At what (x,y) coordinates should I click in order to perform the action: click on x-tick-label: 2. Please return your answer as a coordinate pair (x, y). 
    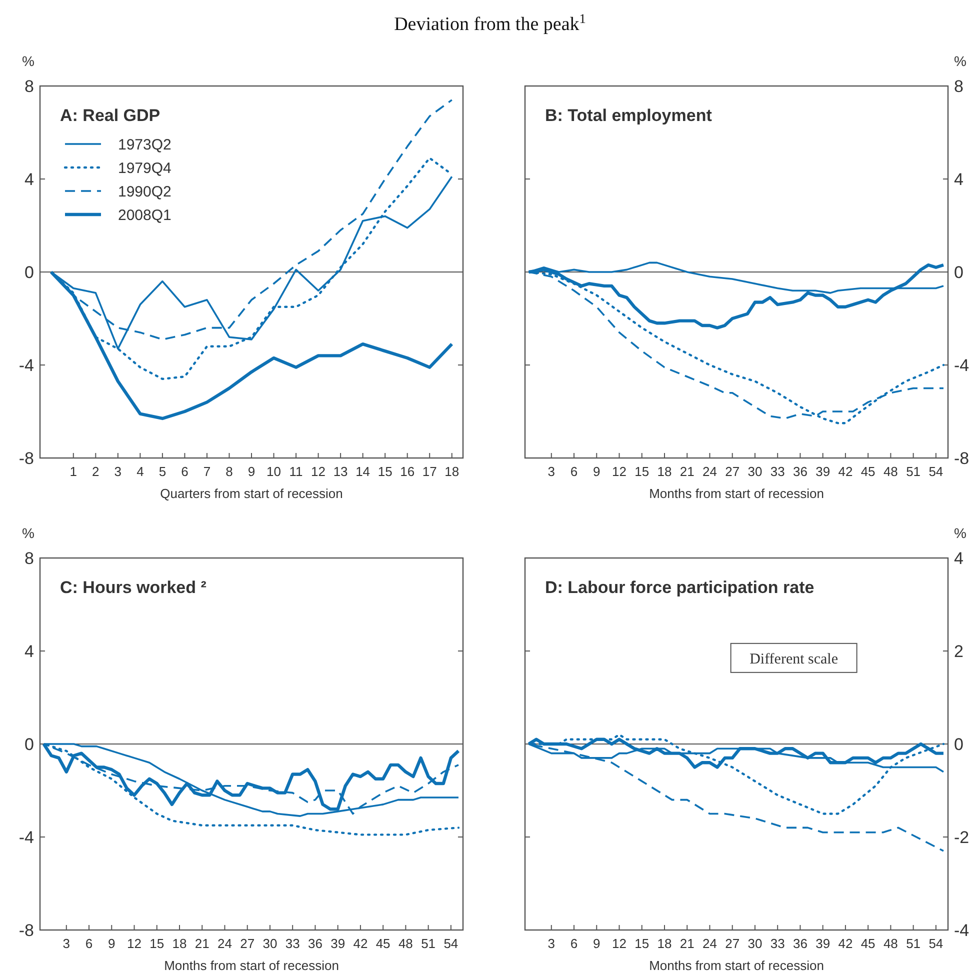
    Looking at the image, I should click on (96, 471).